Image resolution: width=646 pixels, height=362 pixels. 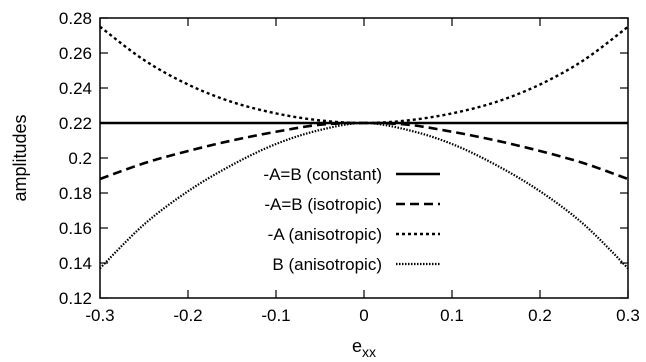 I want to click on legend-label: -A=B (constant), so click(x=322, y=174).